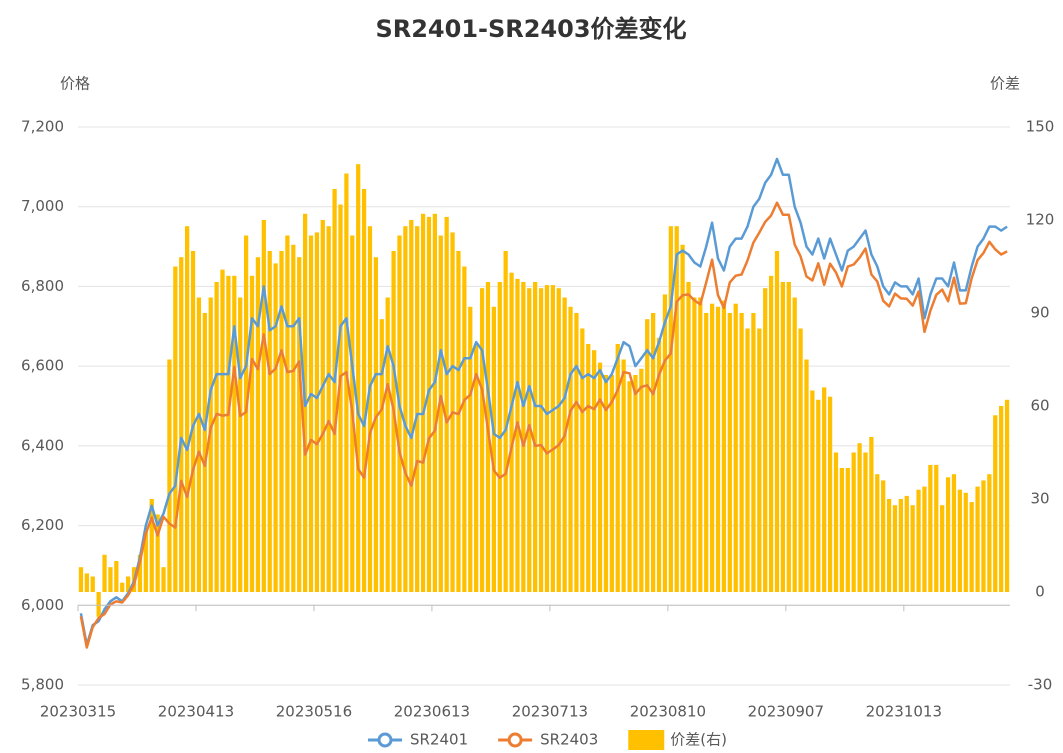 Image resolution: width=1063 pixels, height=753 pixels. Describe the element at coordinates (42, 366) in the screenshot. I see `y-tick-label: 6,600` at that location.